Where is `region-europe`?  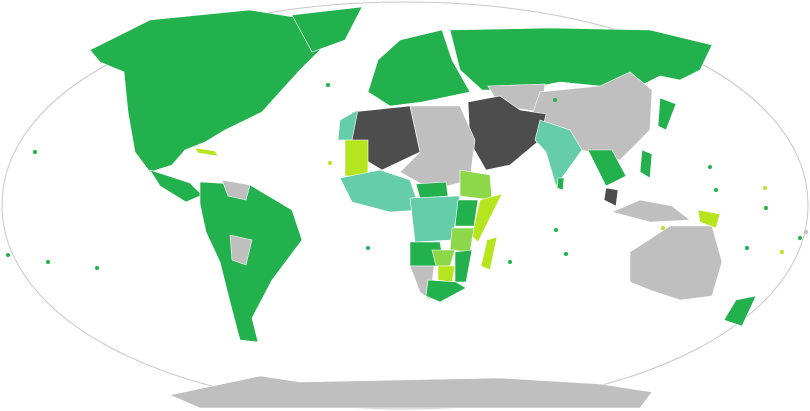 region-europe is located at coordinates (419, 68).